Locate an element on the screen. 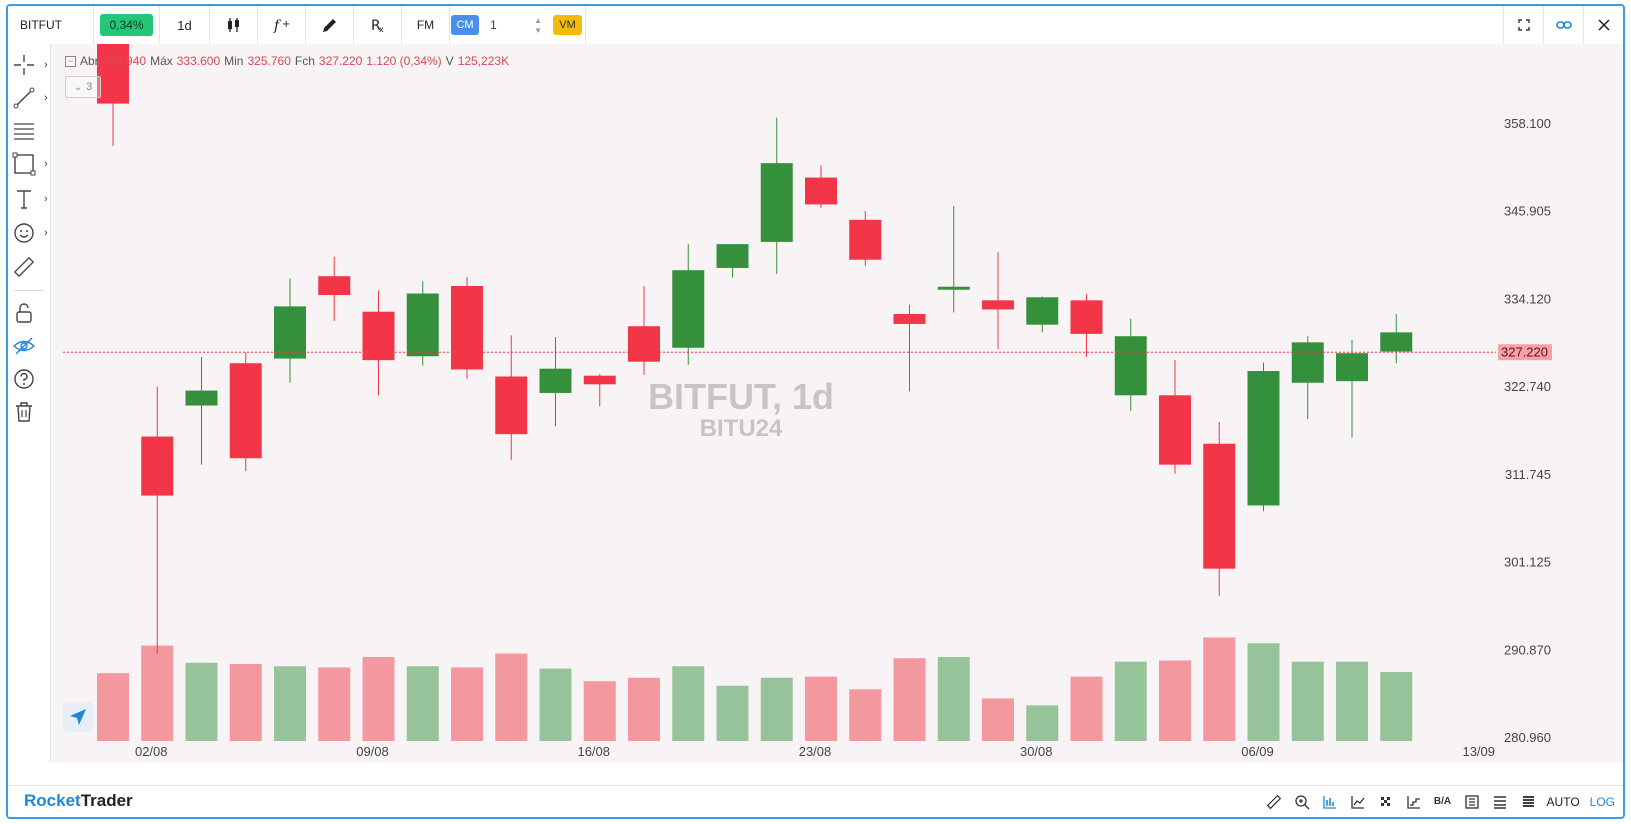  ruler-button is located at coordinates (1274, 802).